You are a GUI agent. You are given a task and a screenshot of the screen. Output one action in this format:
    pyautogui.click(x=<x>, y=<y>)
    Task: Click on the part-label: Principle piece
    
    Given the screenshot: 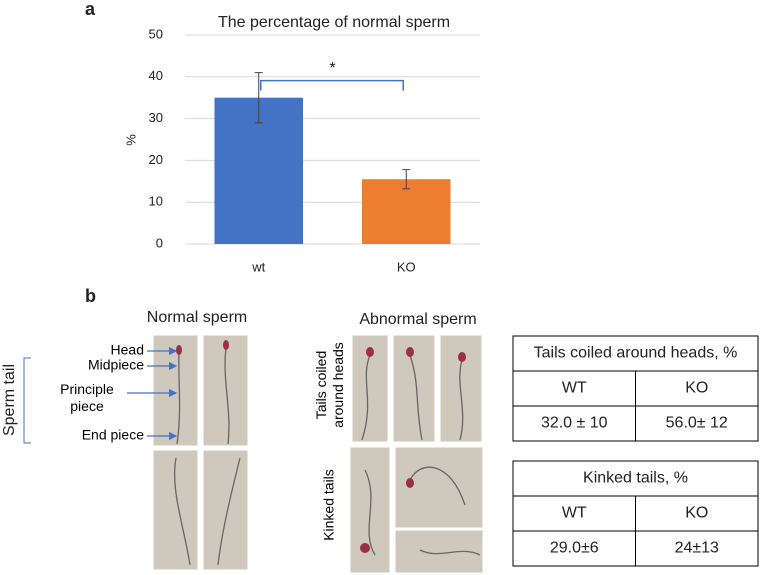 What is the action you would take?
    pyautogui.click(x=87, y=397)
    